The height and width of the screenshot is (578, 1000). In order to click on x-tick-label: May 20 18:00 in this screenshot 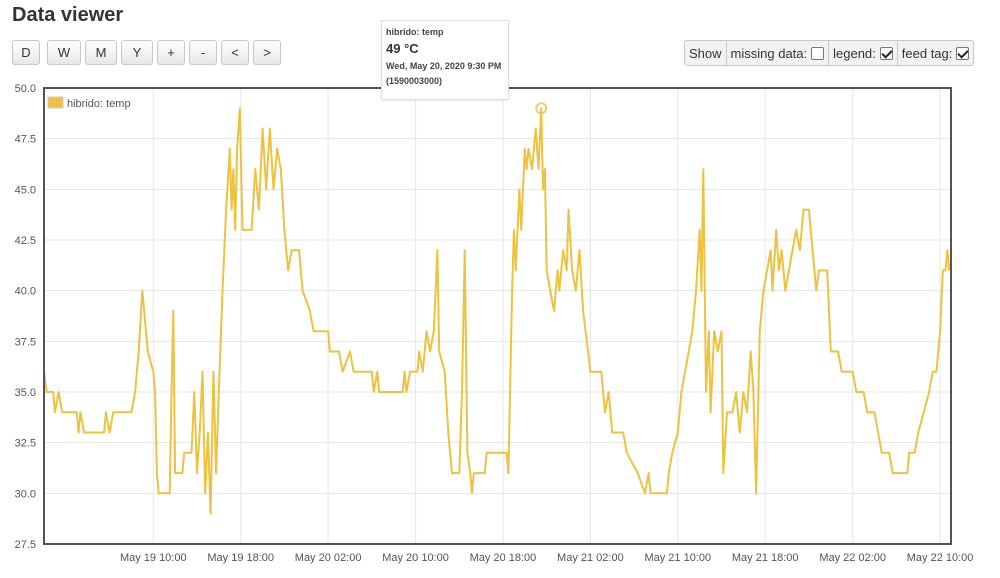, I will do `click(503, 558)`.